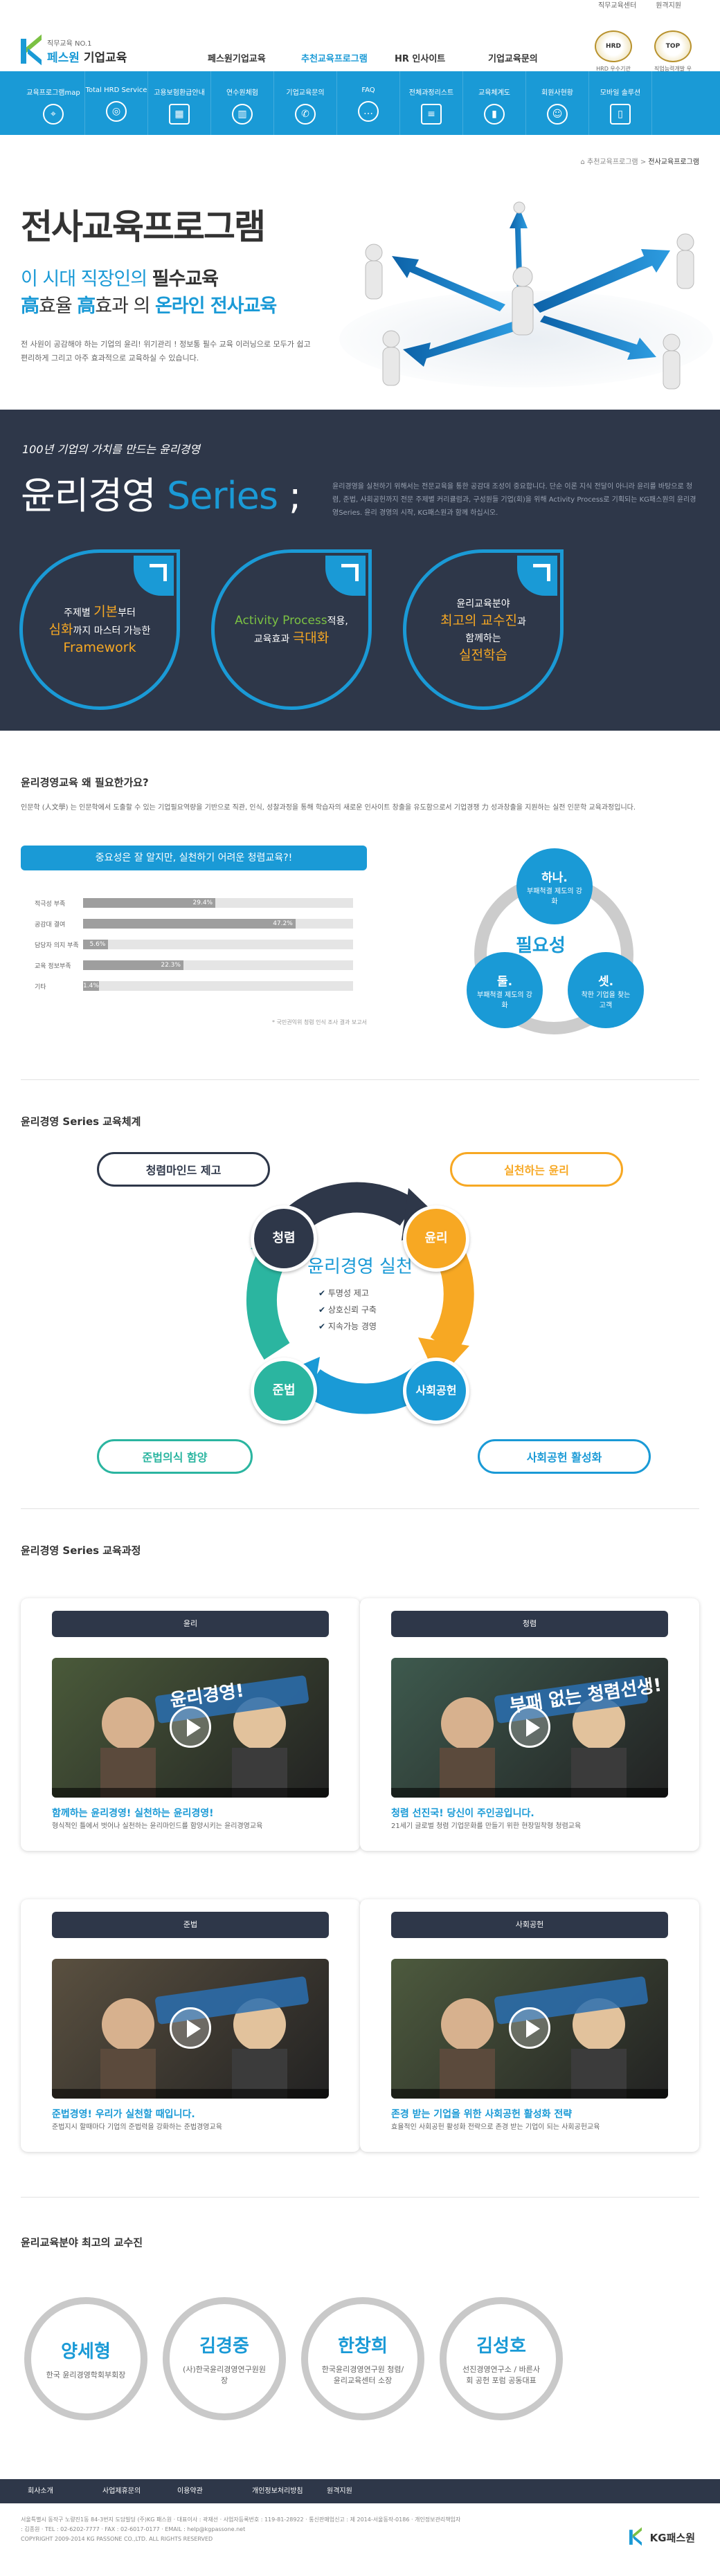  What do you see at coordinates (360, 2491) in the screenshot?
I see `footer-nav: 회사소개 사업제휴문의 이용약관 개인정보처리방침 원격지원` at bounding box center [360, 2491].